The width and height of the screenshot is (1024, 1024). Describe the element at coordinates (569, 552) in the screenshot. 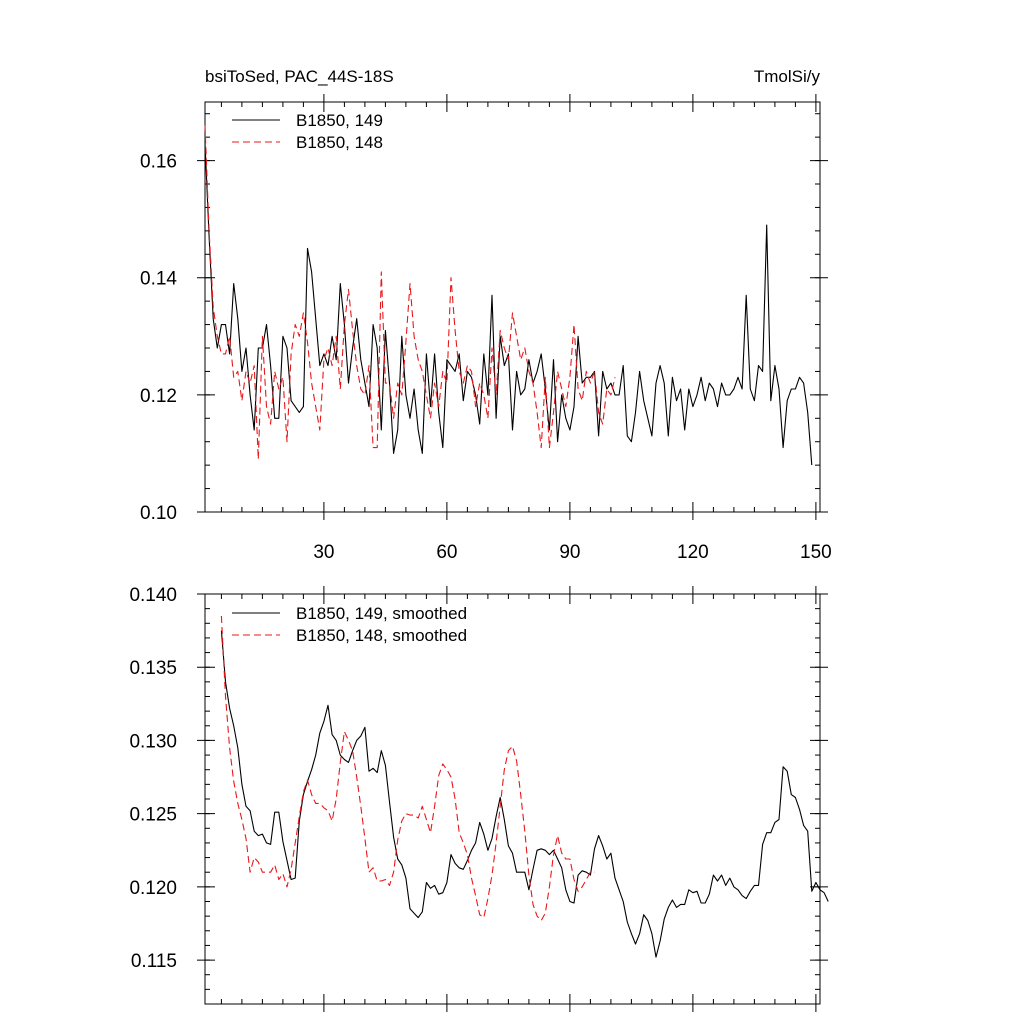

I see `x-tick-label: 90` at that location.